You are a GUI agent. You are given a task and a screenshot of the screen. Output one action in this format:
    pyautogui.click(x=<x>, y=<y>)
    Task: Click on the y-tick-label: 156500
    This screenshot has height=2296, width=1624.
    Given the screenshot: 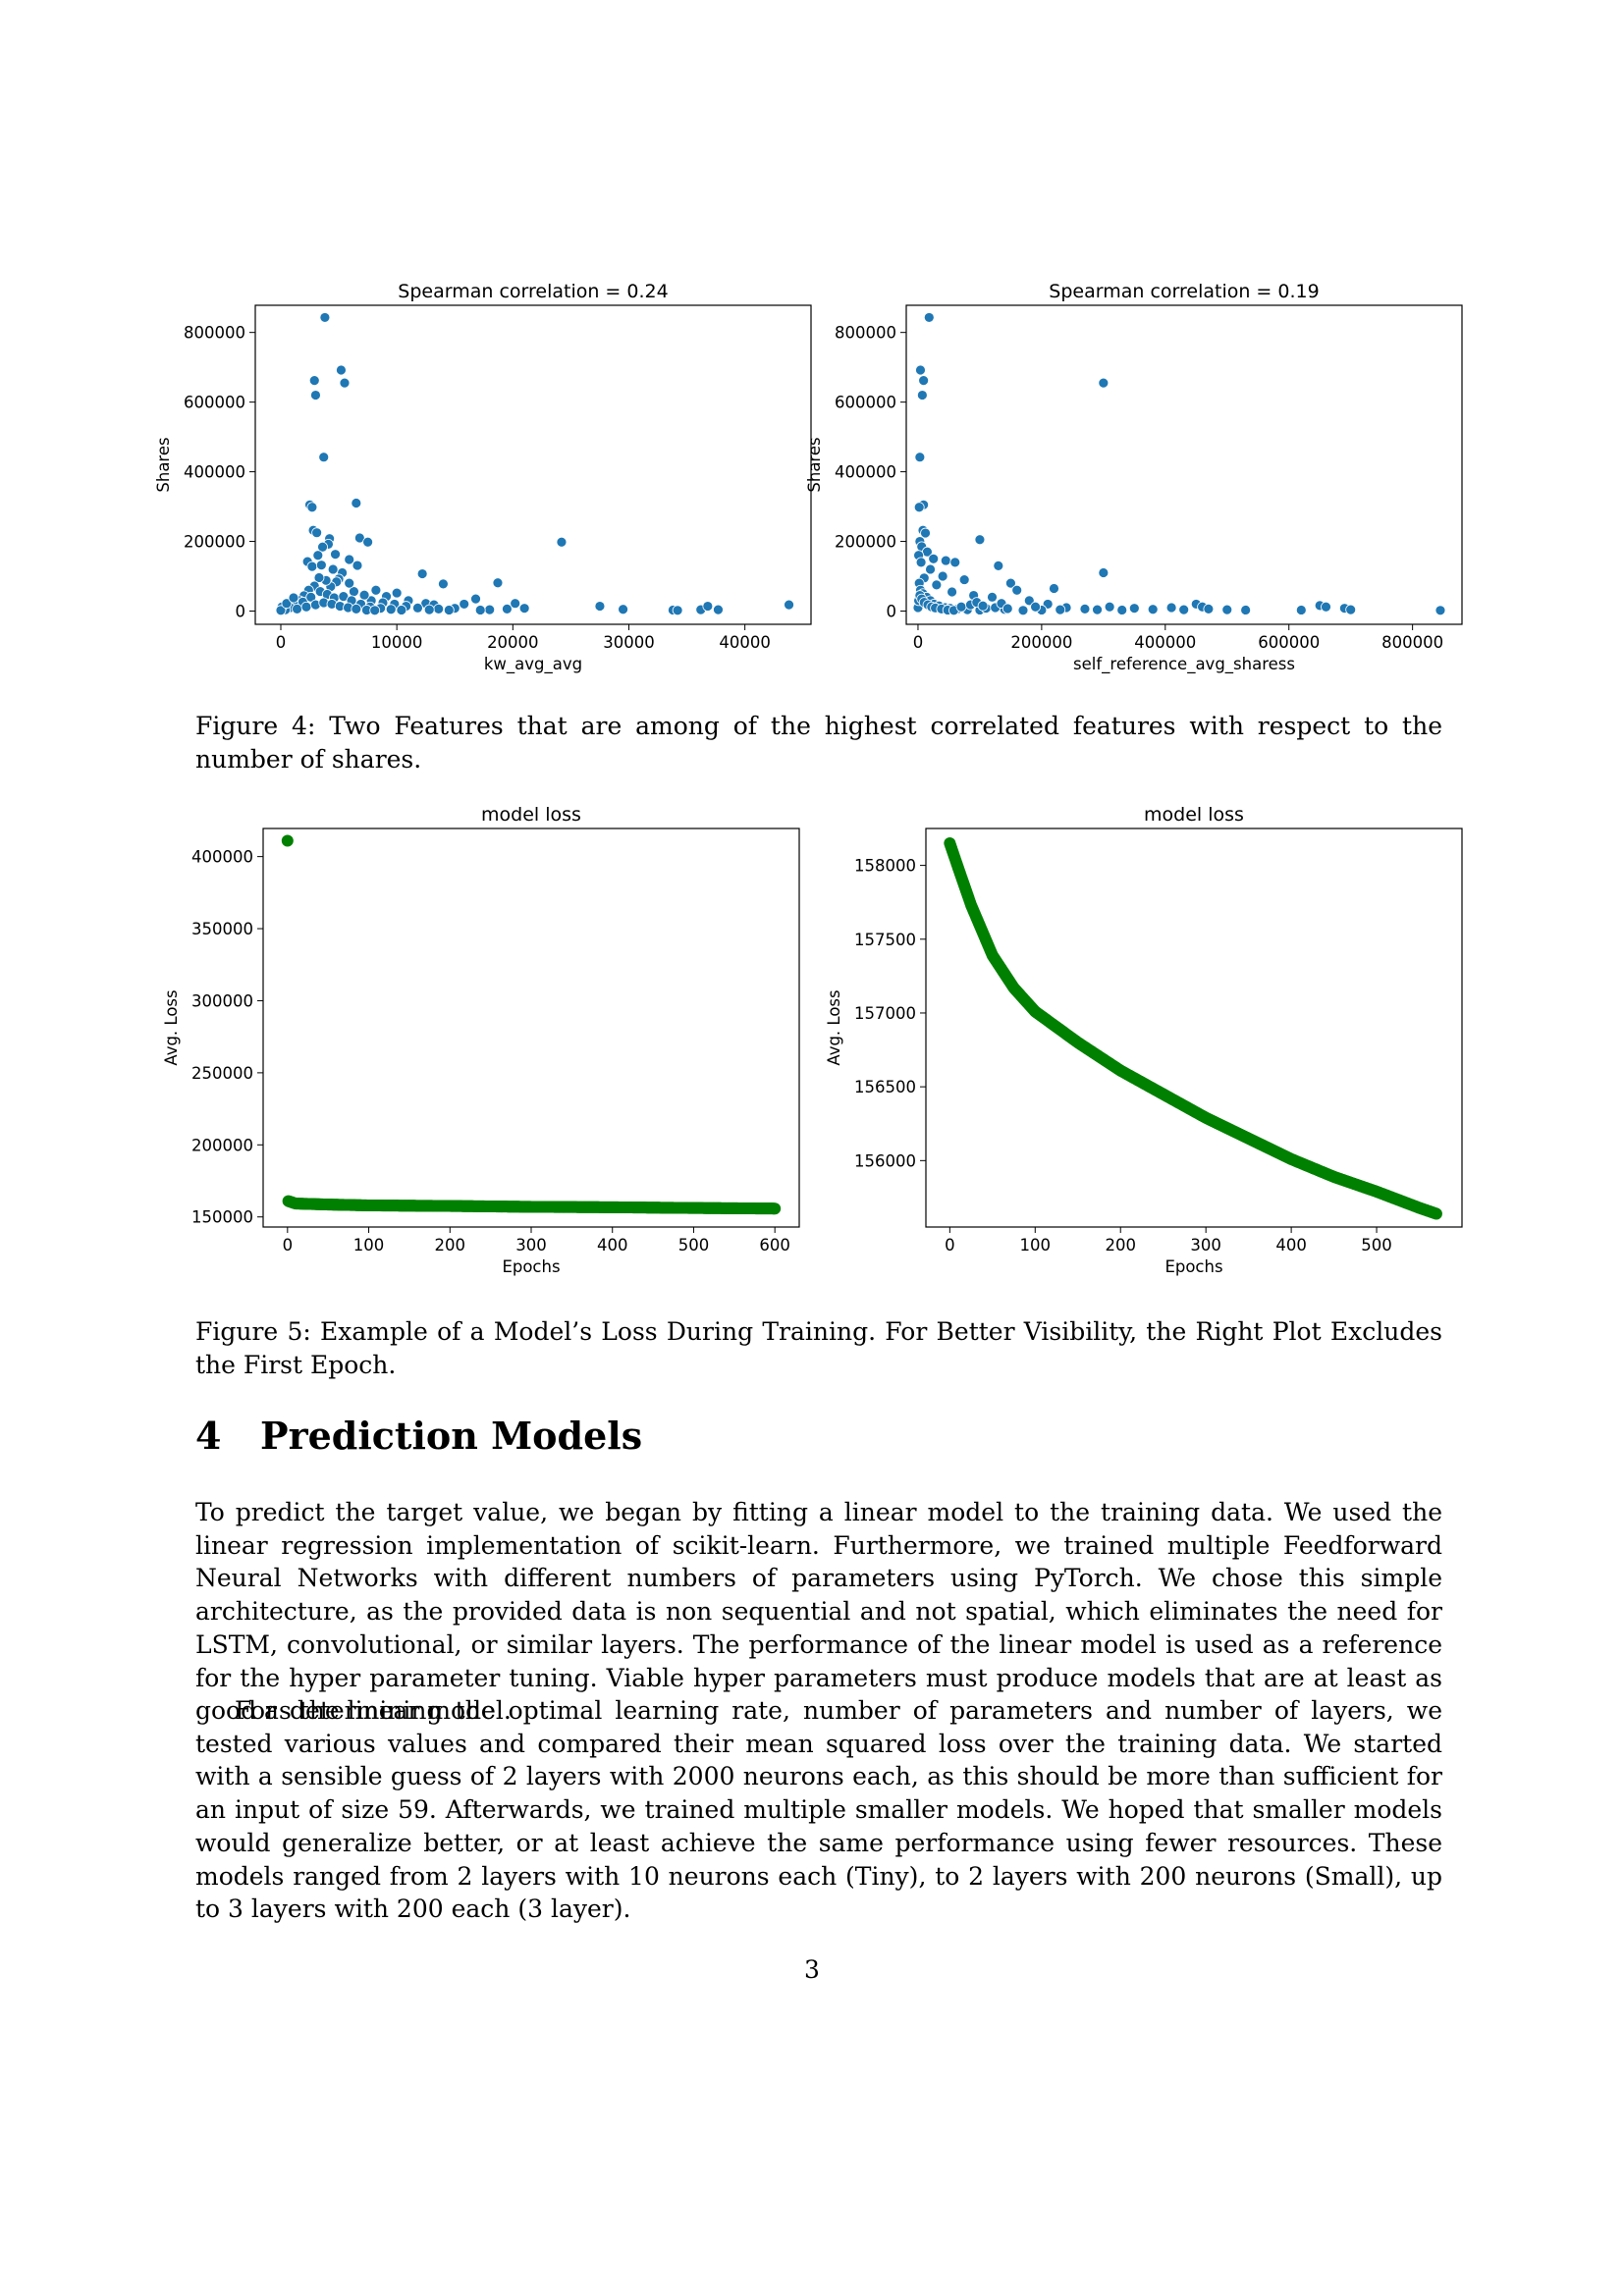 What is the action you would take?
    pyautogui.click(x=885, y=1087)
    